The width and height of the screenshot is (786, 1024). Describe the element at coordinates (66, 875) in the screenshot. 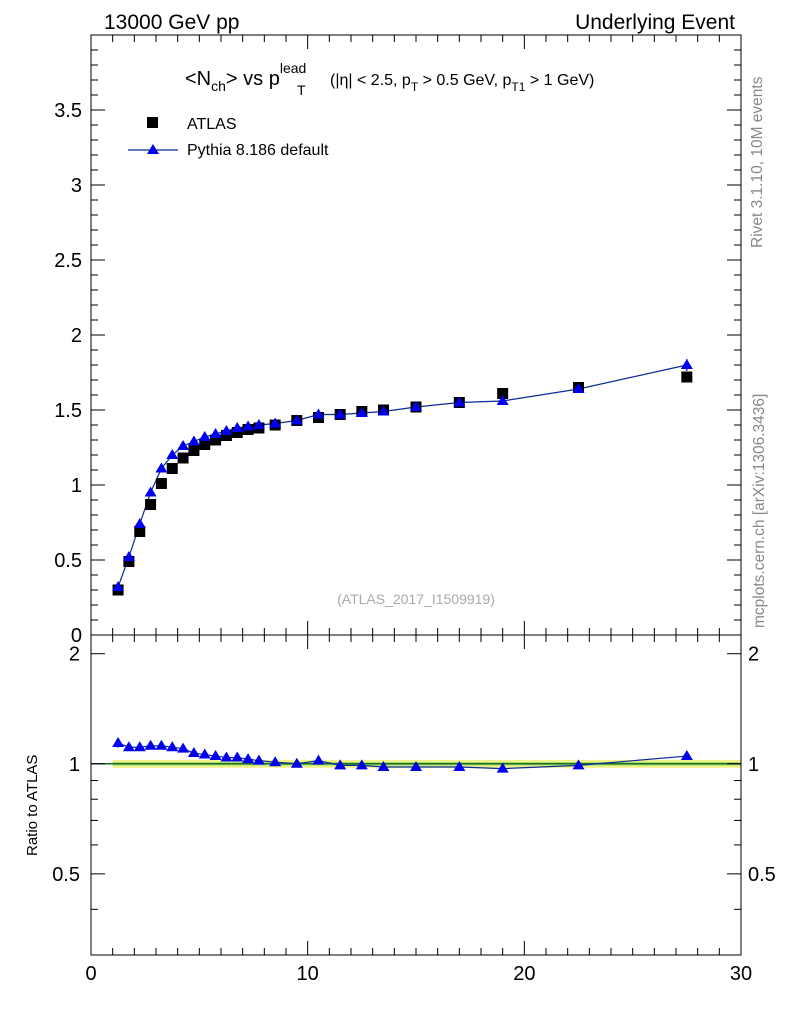

I see `ratio-tick-label-left: 0.5` at that location.